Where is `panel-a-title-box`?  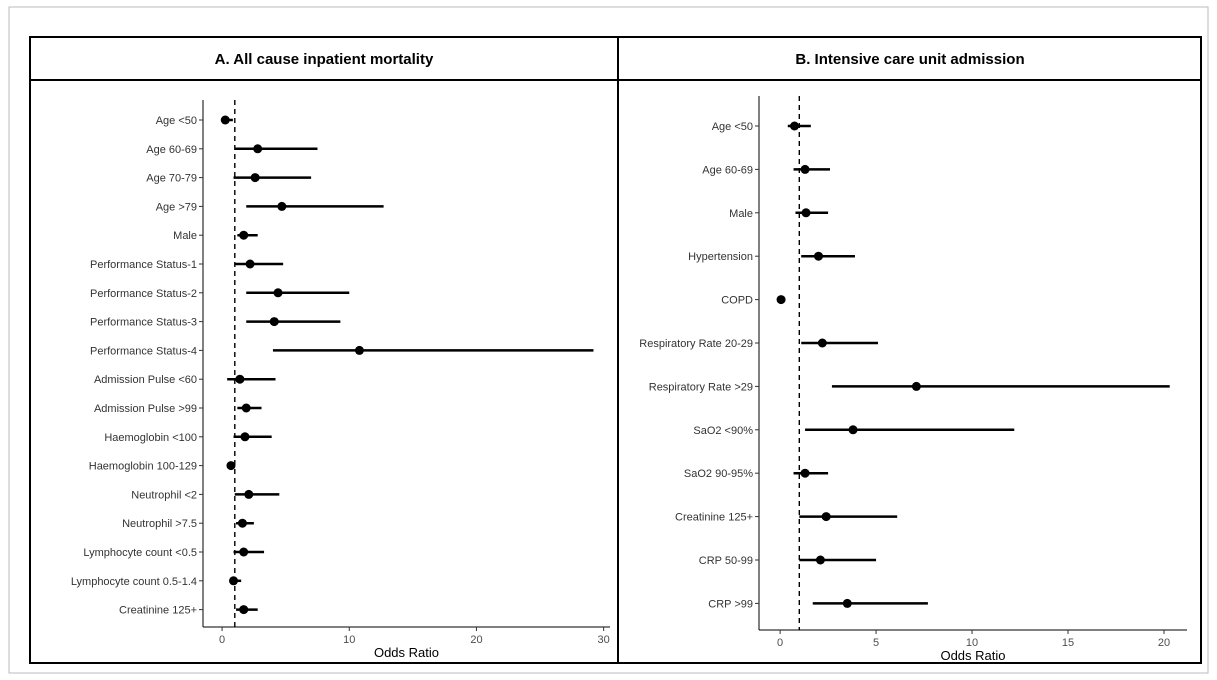 panel-a-title-box is located at coordinates (324, 58).